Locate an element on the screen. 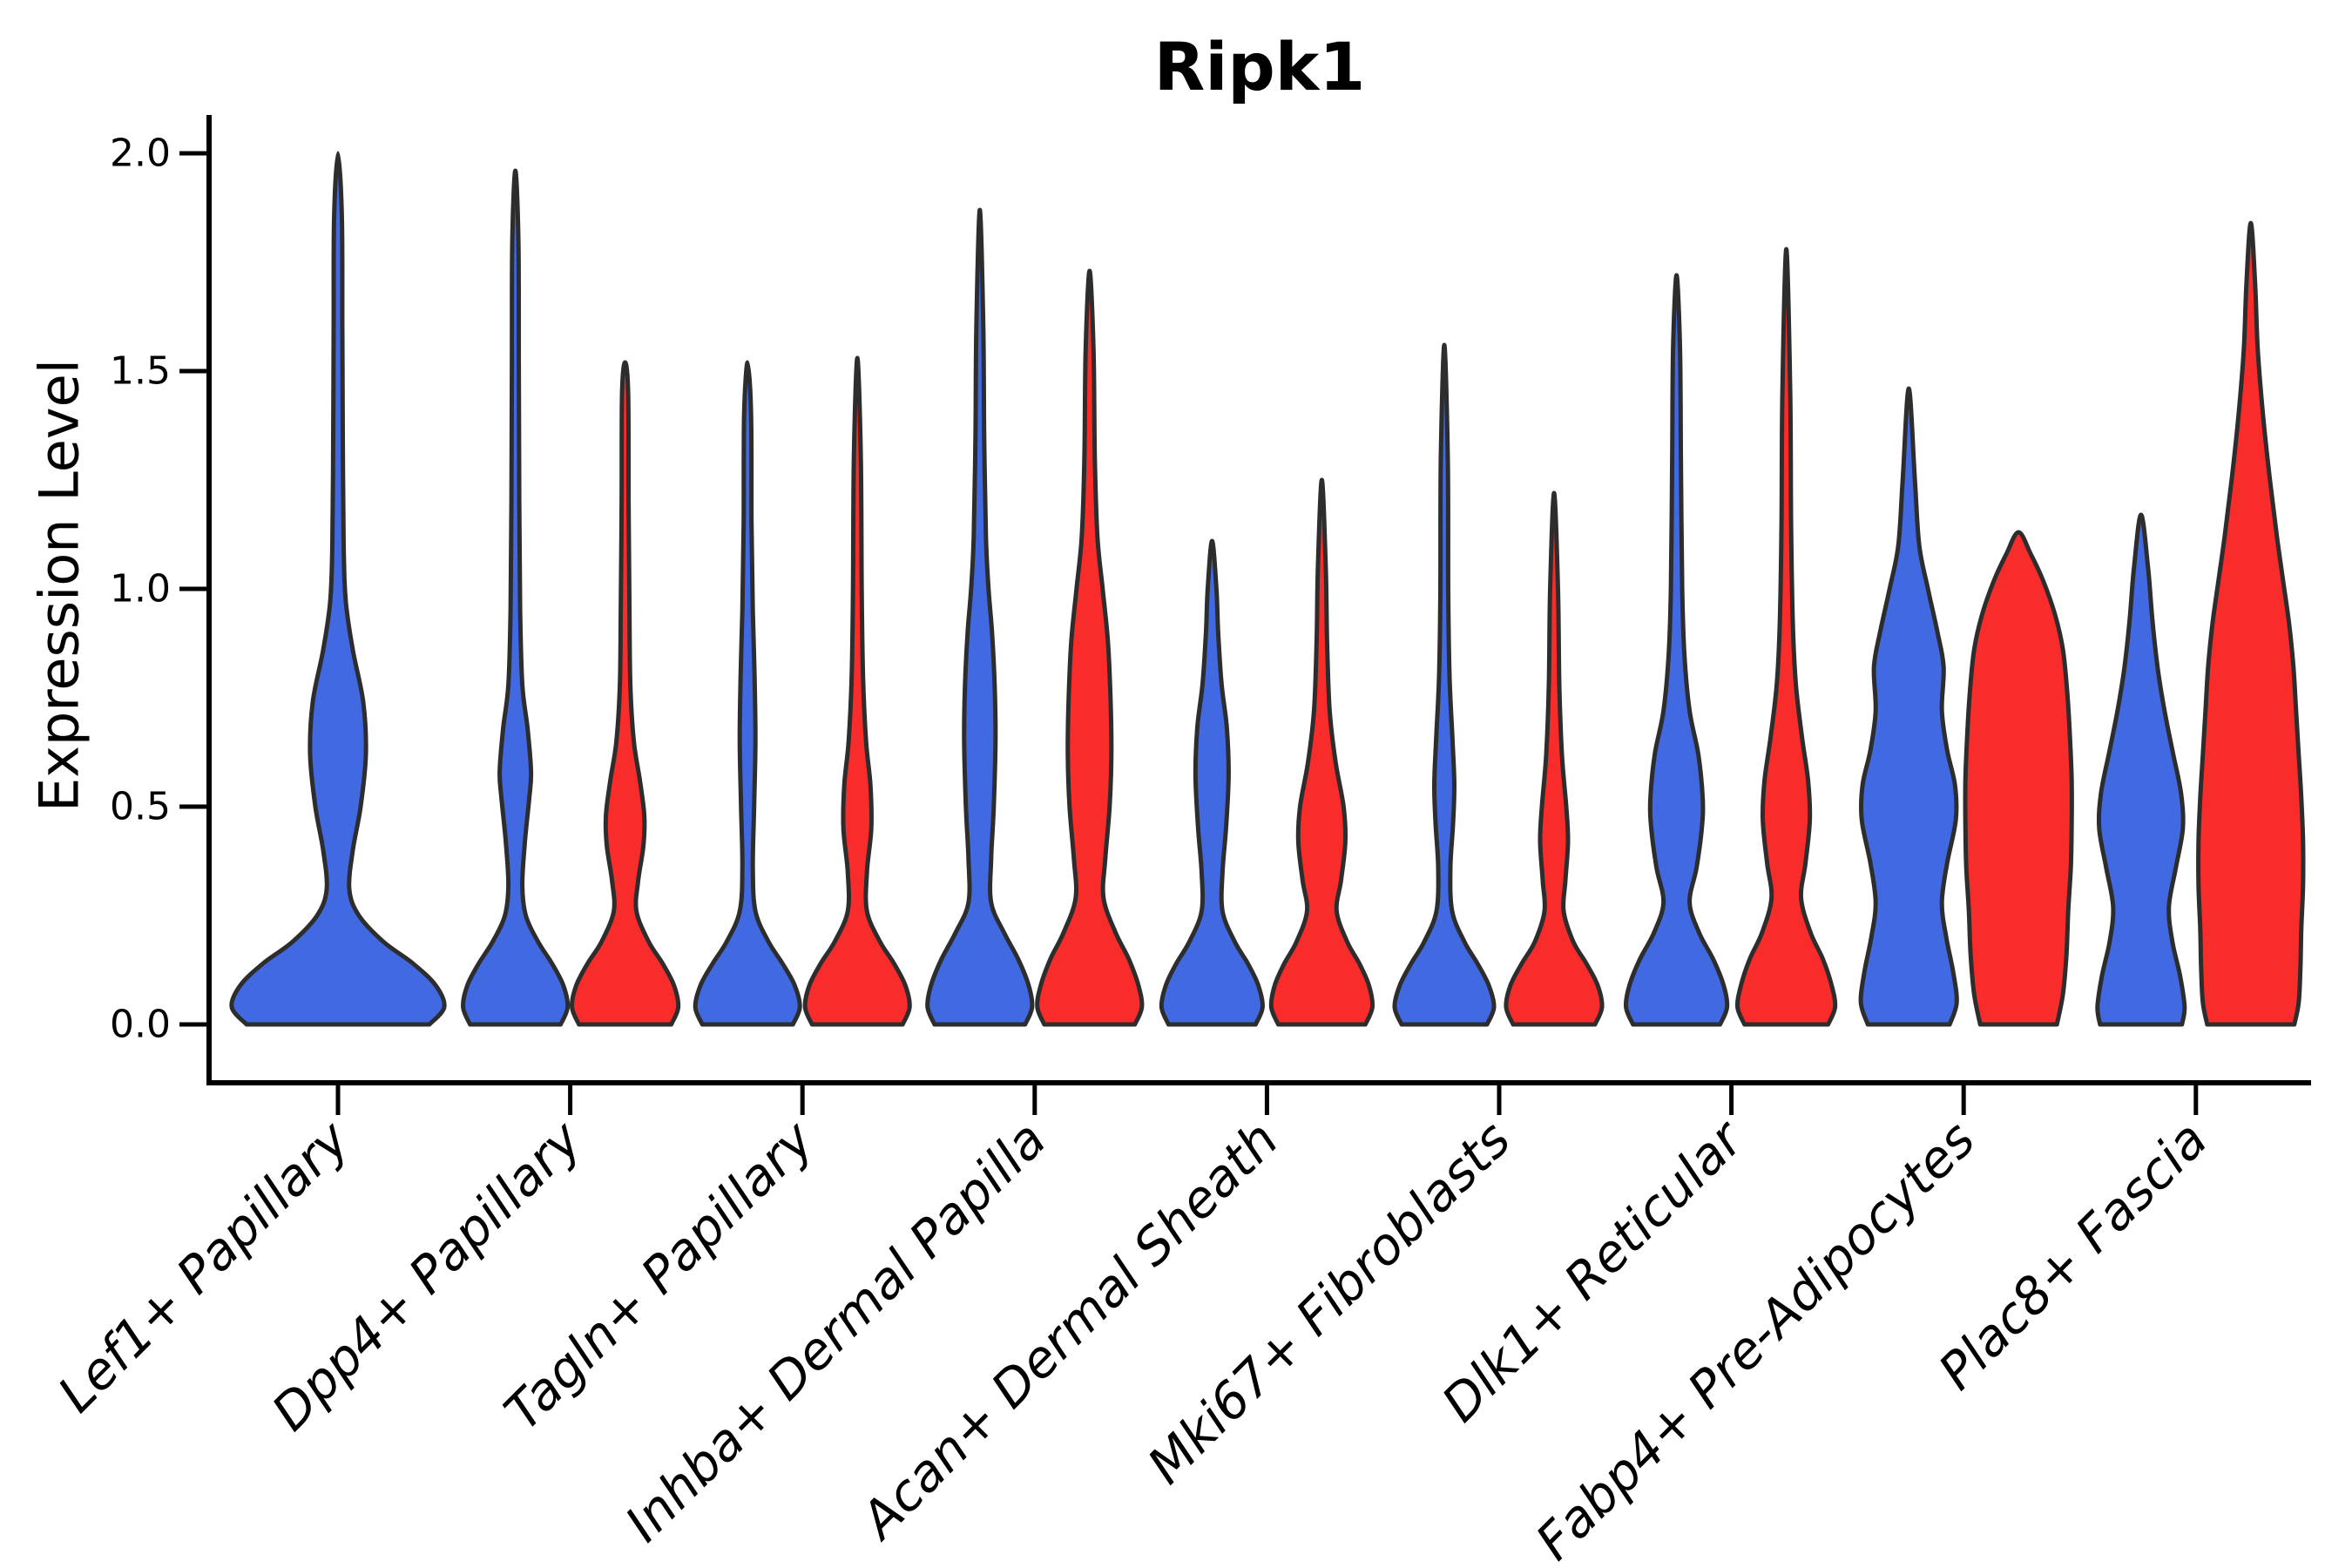 The image size is (2352, 1568). x-tick-label: Acan+ Dermal Sheath is located at coordinates (1069, 1331).